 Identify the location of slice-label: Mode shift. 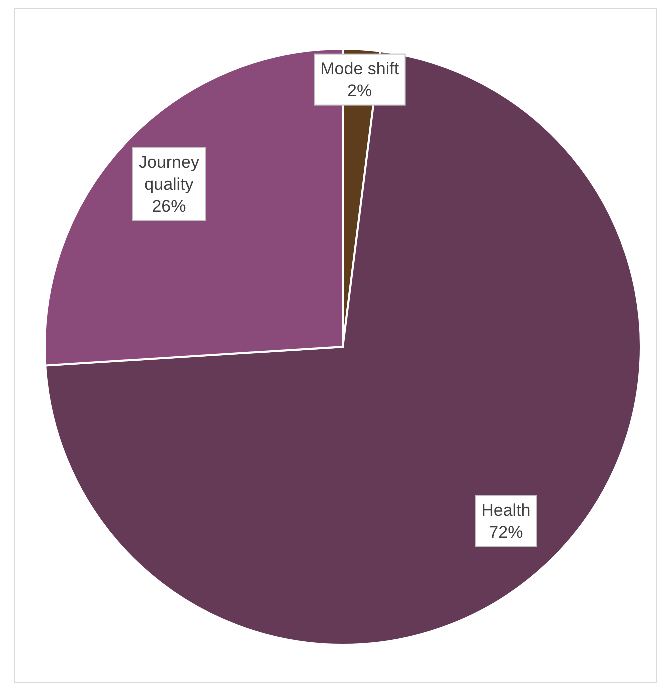
(360, 68).